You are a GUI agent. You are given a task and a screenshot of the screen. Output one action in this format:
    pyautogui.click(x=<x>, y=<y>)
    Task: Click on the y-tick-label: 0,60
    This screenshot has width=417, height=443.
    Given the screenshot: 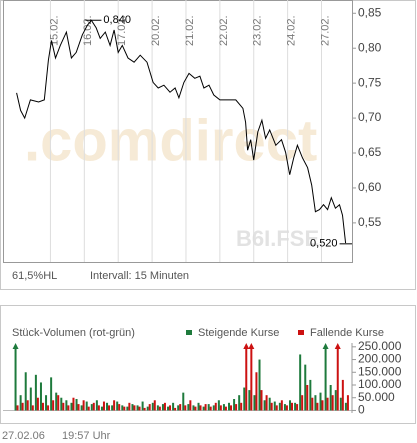 What is the action you would take?
    pyautogui.click(x=370, y=187)
    